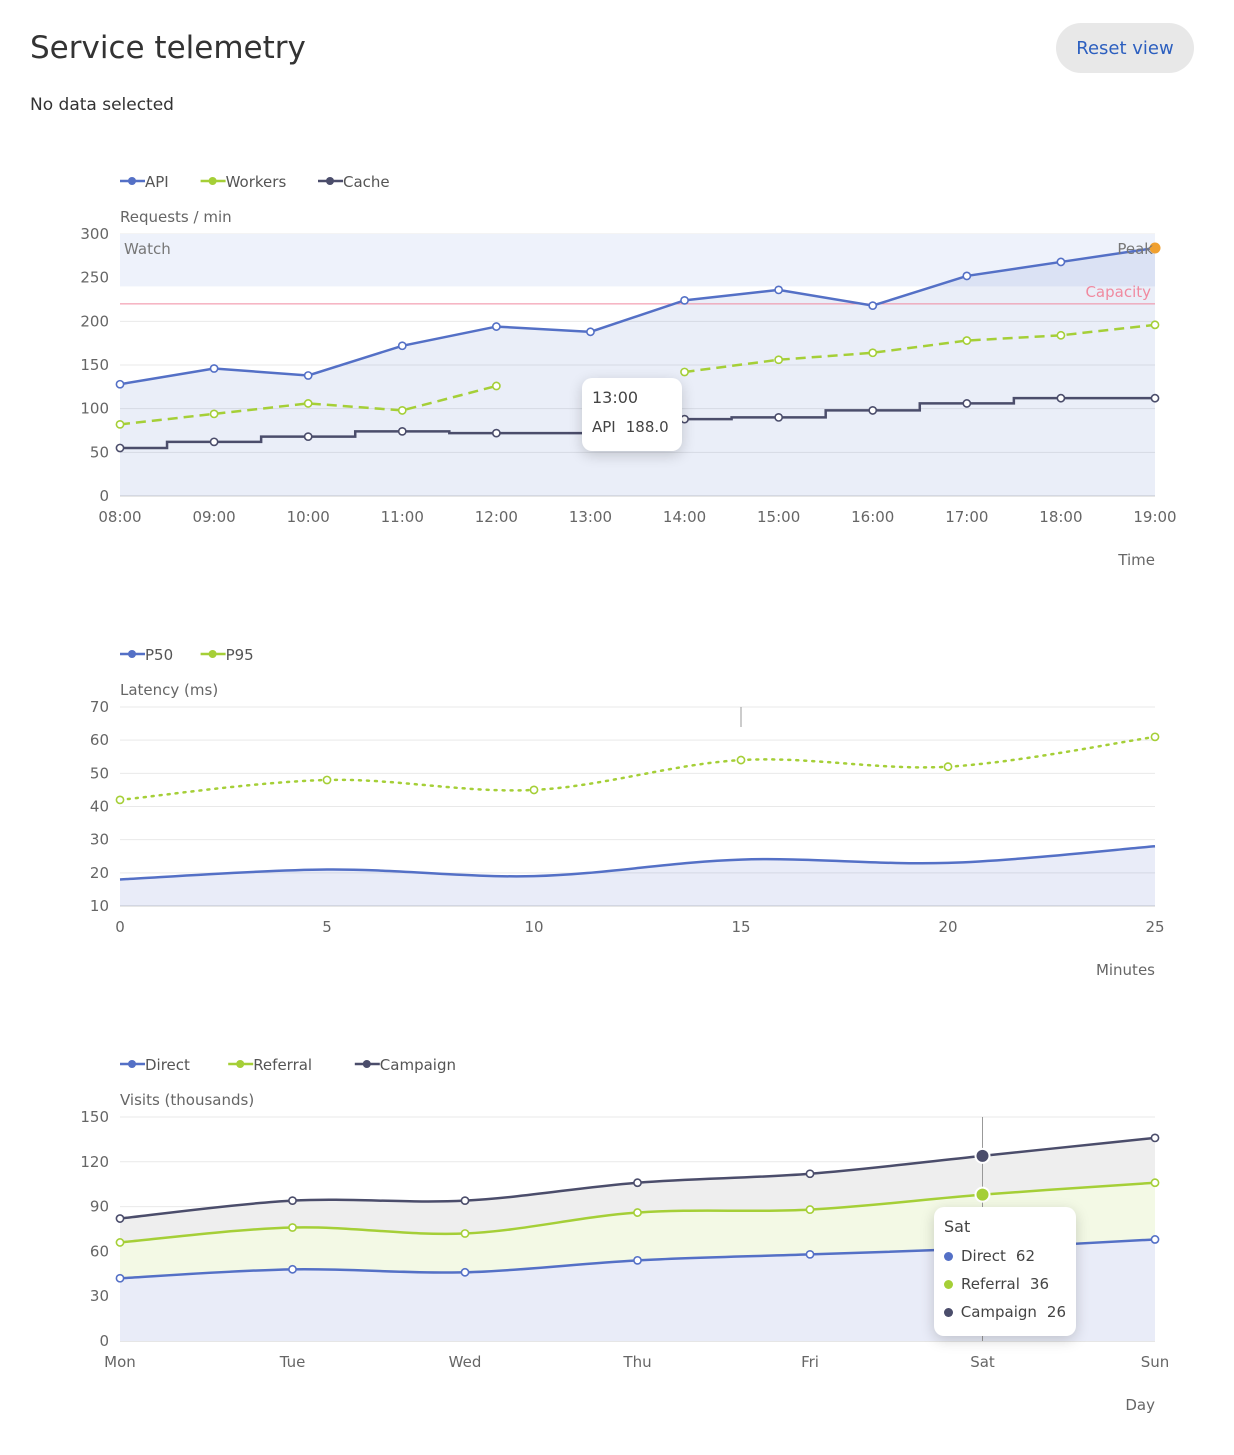  What do you see at coordinates (810, 1362) in the screenshot?
I see `x-tick-label: Fri` at bounding box center [810, 1362].